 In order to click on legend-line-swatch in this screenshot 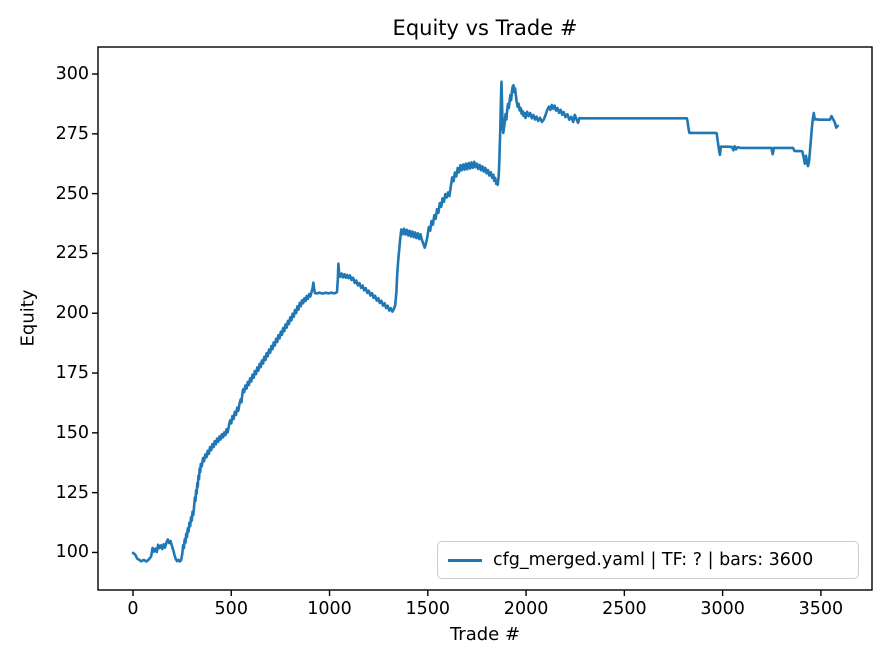, I will do `click(465, 560)`.